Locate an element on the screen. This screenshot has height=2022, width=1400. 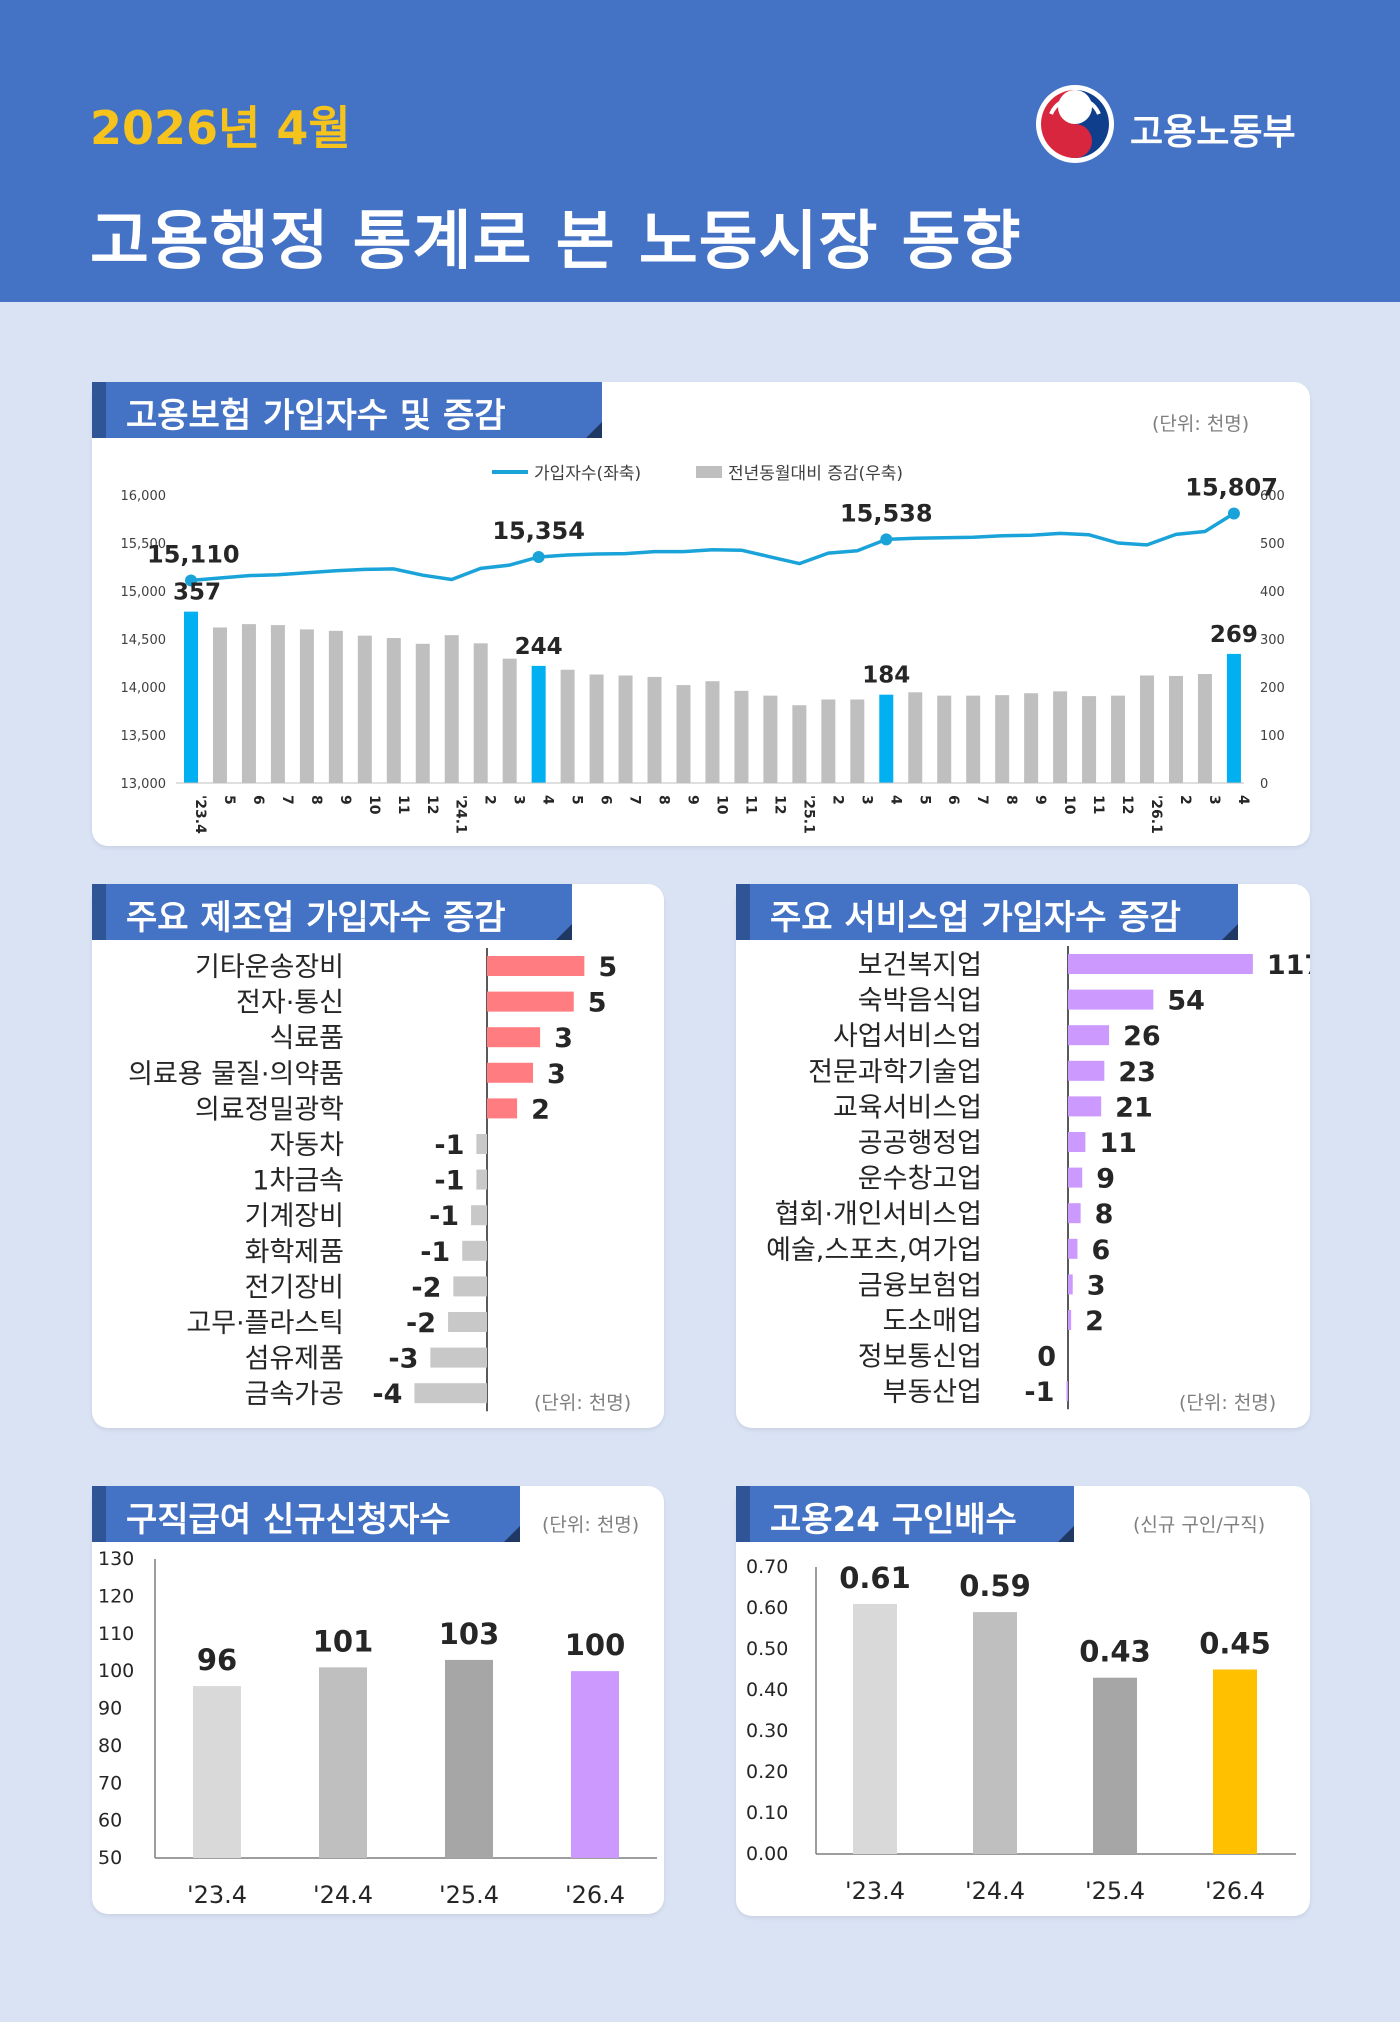
value-label: 96 is located at coordinates (217, 1660).